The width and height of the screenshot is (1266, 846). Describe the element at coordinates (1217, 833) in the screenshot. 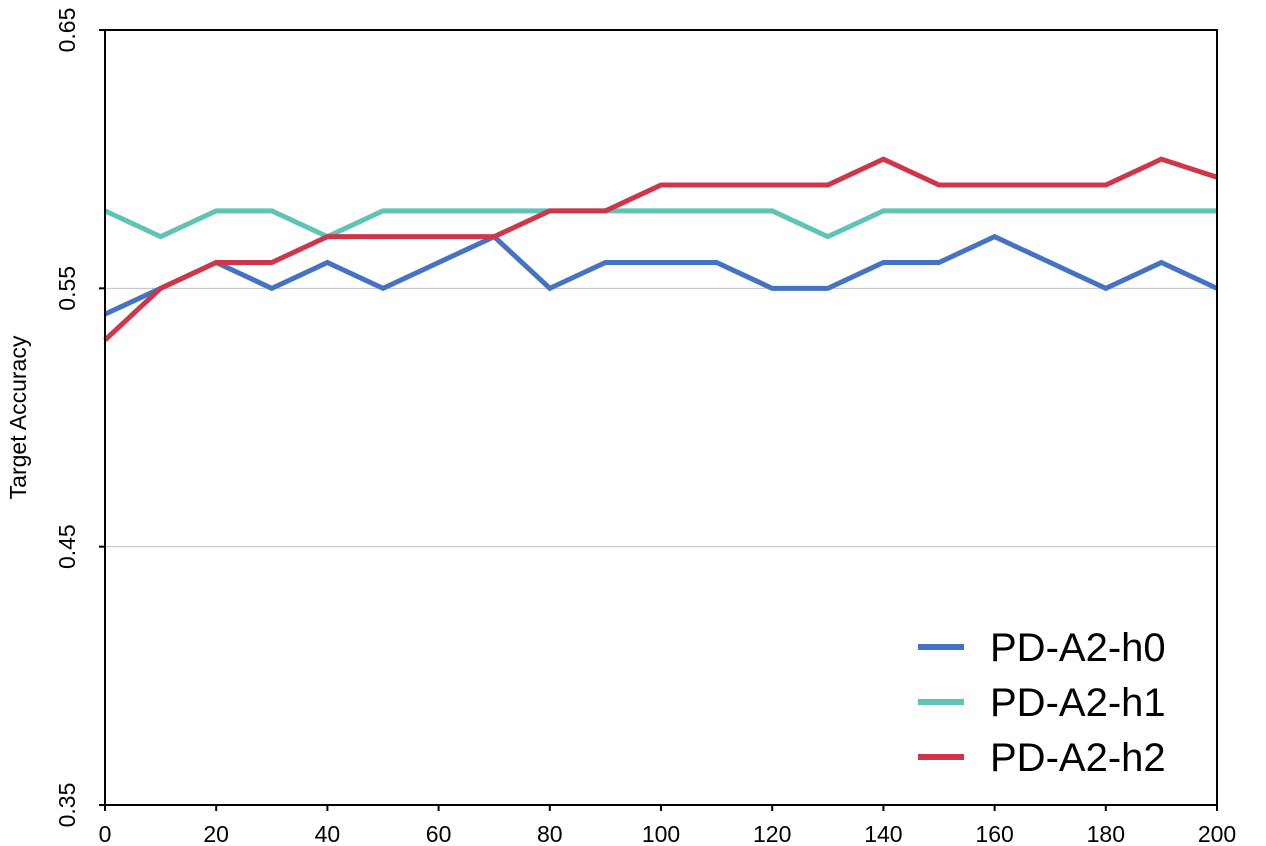

I see `x-tick-label: 200` at that location.